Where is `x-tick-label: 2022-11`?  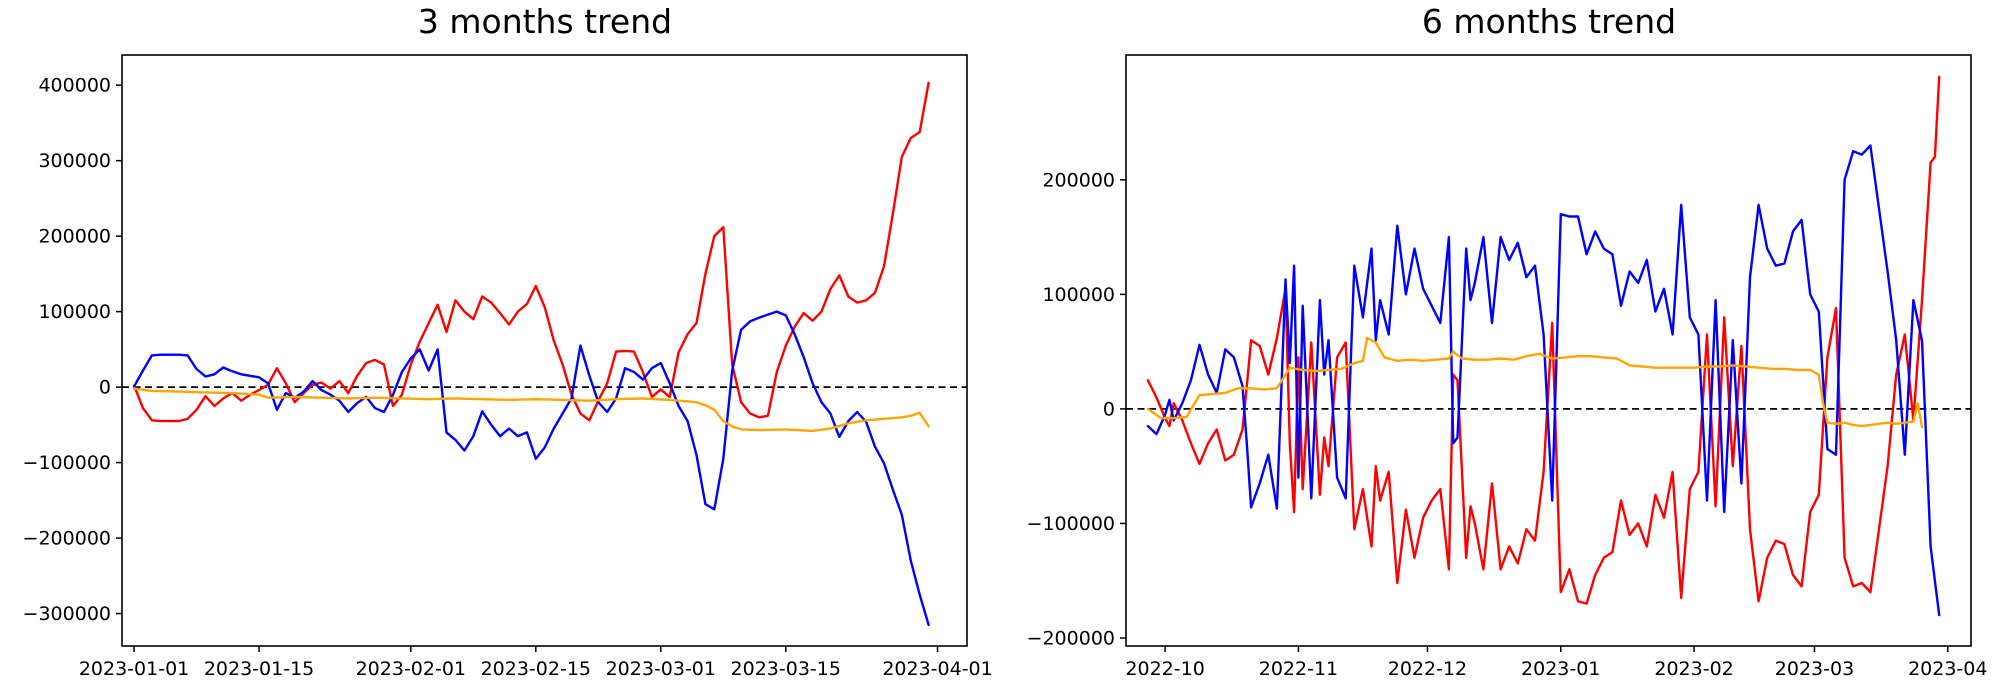
x-tick-label: 2022-11 is located at coordinates (1298, 669).